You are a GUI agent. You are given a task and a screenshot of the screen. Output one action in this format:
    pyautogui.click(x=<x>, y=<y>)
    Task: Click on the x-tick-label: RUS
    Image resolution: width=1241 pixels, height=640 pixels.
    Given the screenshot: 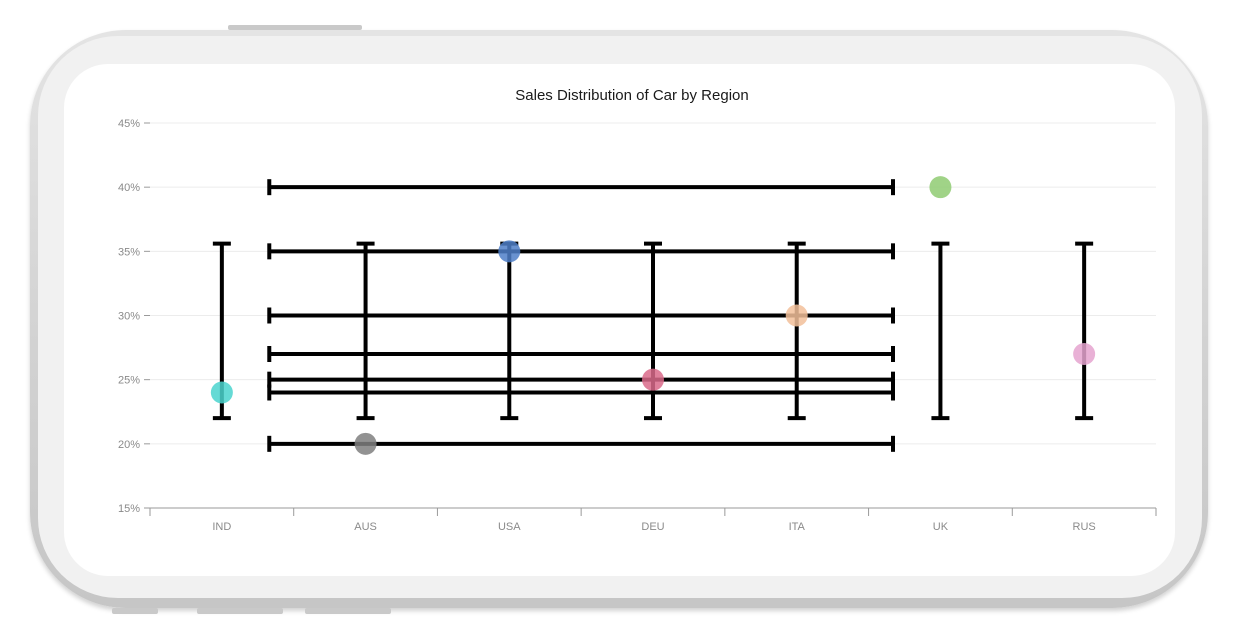 What is the action you would take?
    pyautogui.click(x=1084, y=527)
    